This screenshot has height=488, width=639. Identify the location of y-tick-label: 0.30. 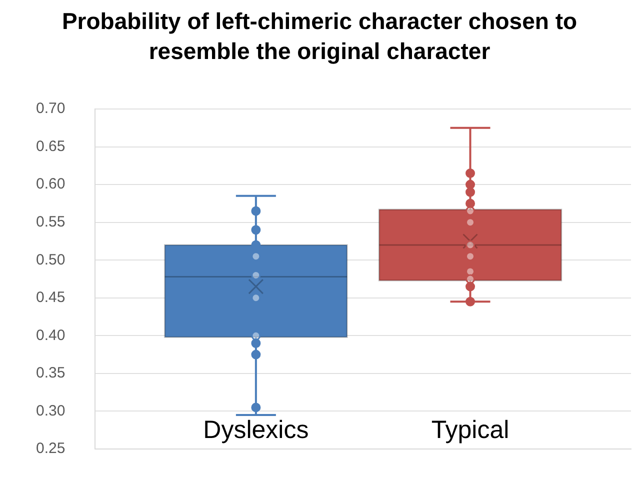
(51, 411).